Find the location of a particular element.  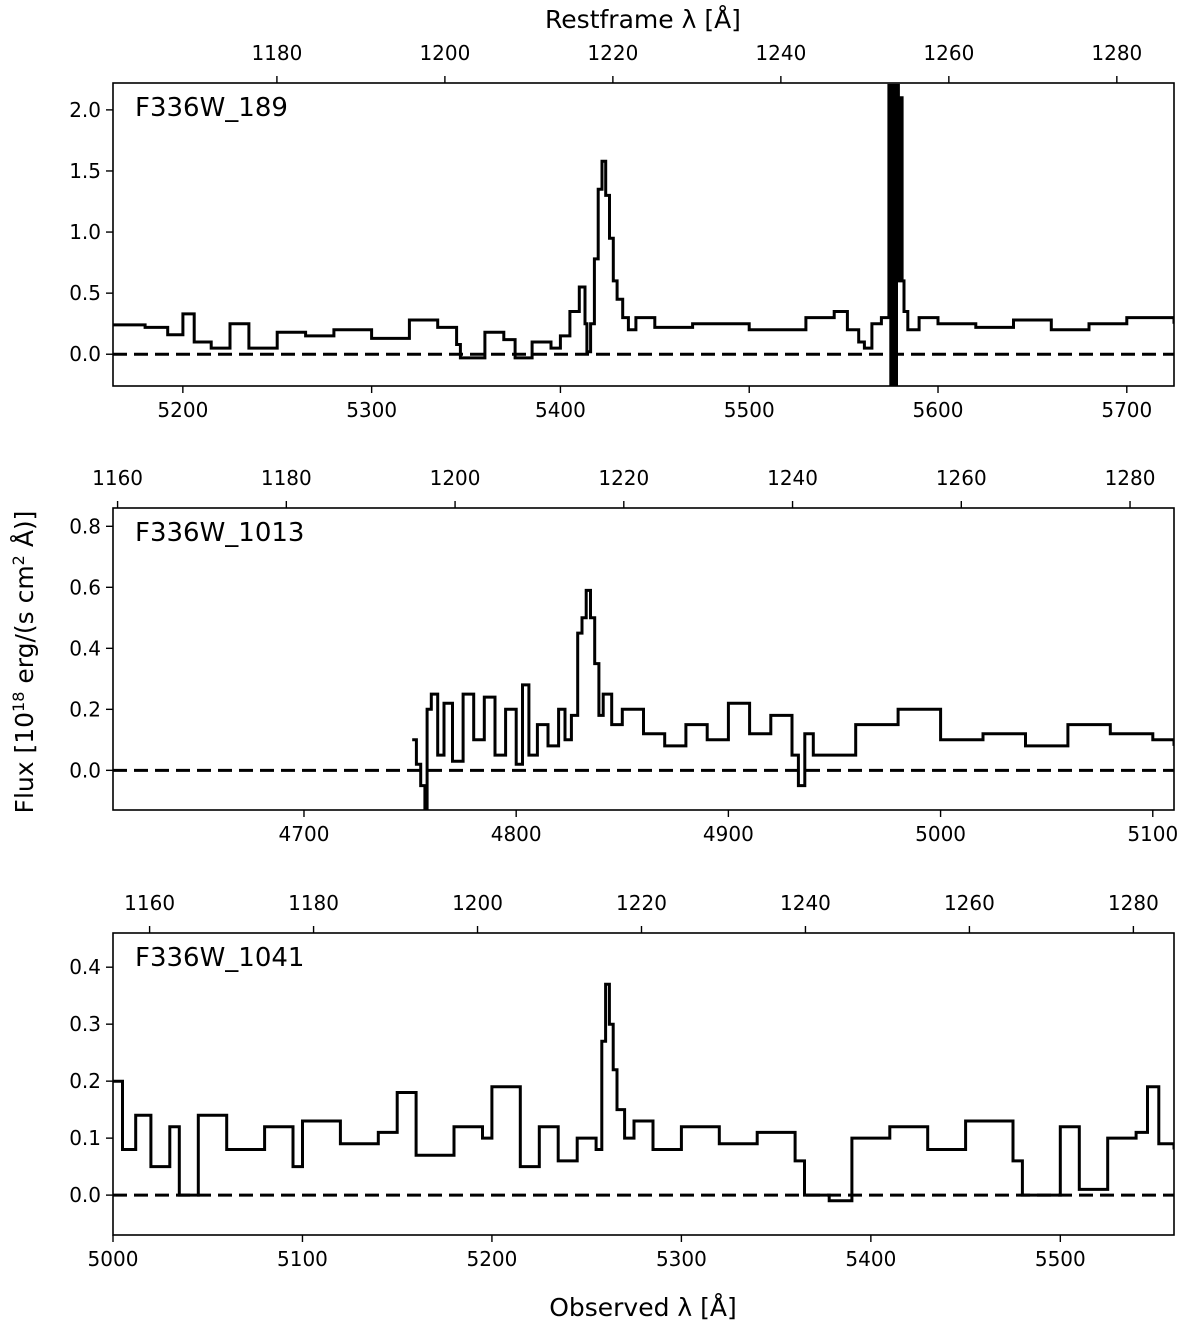

x-tick-label: 5700 is located at coordinates (1126, 410).